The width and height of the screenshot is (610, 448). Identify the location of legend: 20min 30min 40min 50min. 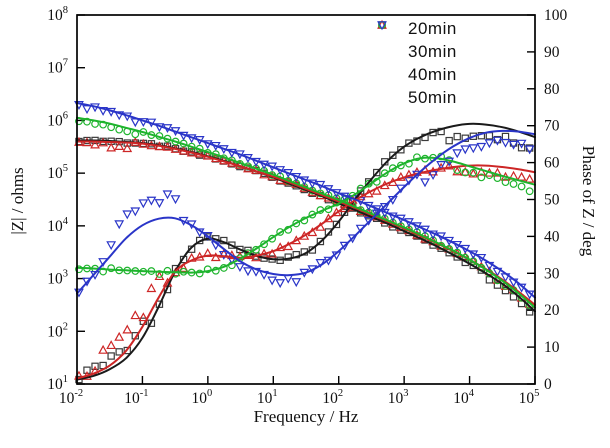
(415, 63).